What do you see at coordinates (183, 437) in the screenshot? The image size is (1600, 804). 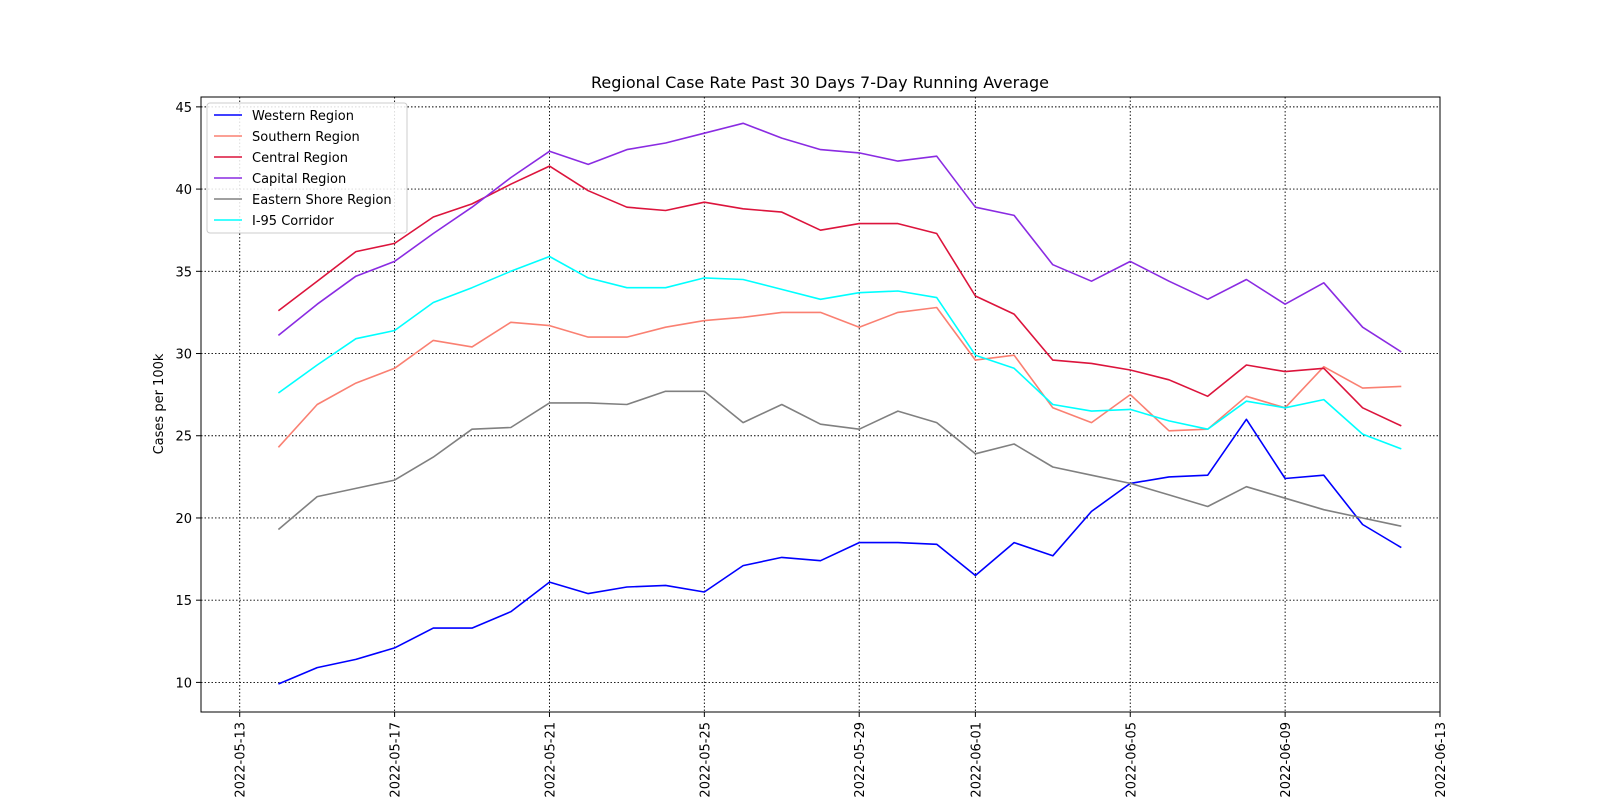 I see `y-tick-label: 25` at bounding box center [183, 437].